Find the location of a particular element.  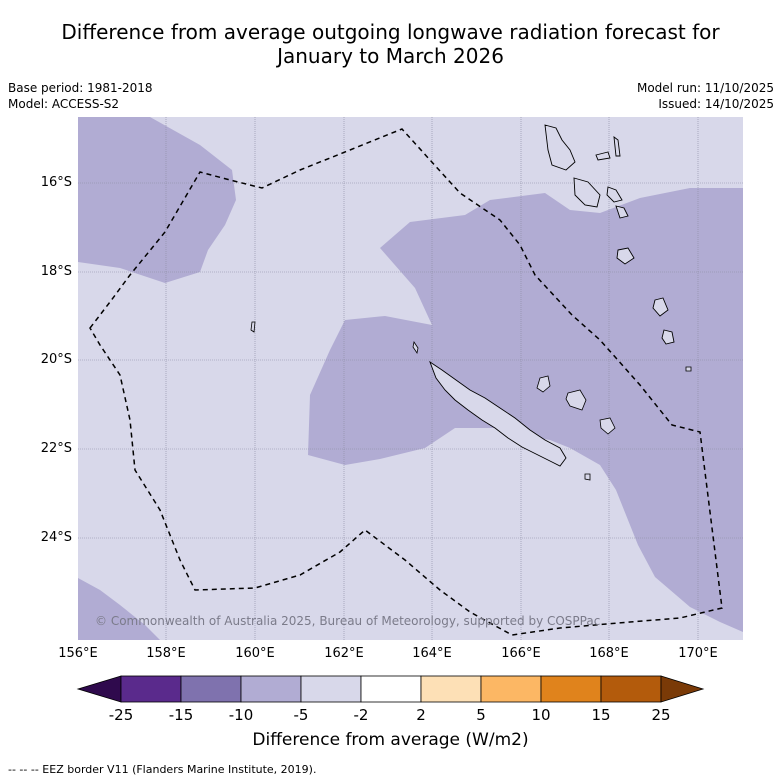

colorbar-title: Difference from average (W/m2) is located at coordinates (390, 740).